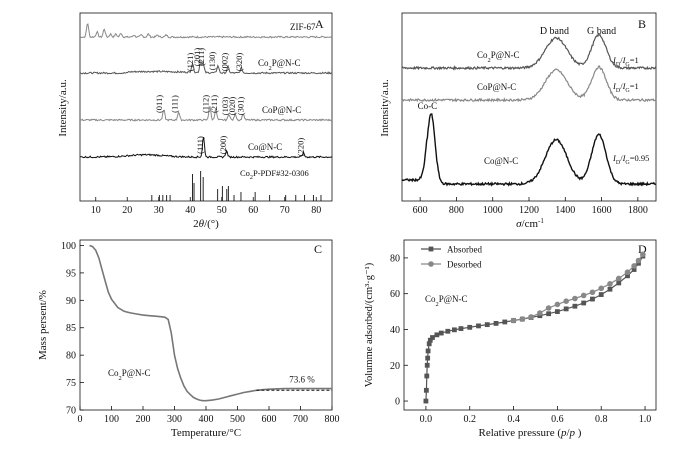 The width and height of the screenshot is (700, 464). Describe the element at coordinates (446, 301) in the screenshot. I see `sample-label-d: Co2P@N-C` at that location.